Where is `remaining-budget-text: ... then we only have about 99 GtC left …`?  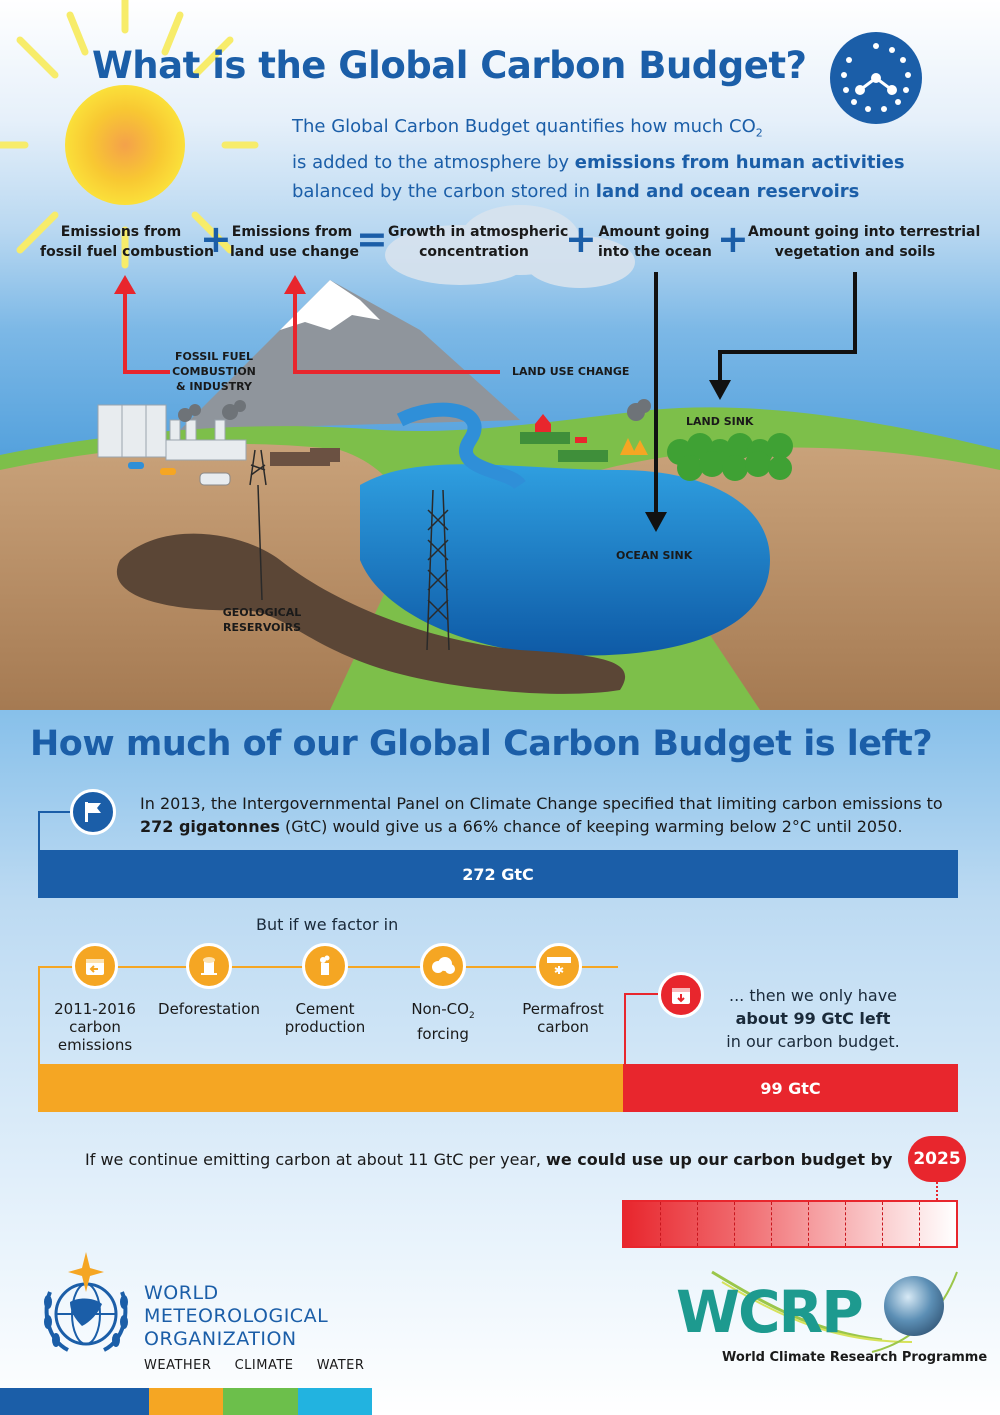 remaining-budget-text: ... then we only have about 99 GtC left … is located at coordinates (813, 1018).